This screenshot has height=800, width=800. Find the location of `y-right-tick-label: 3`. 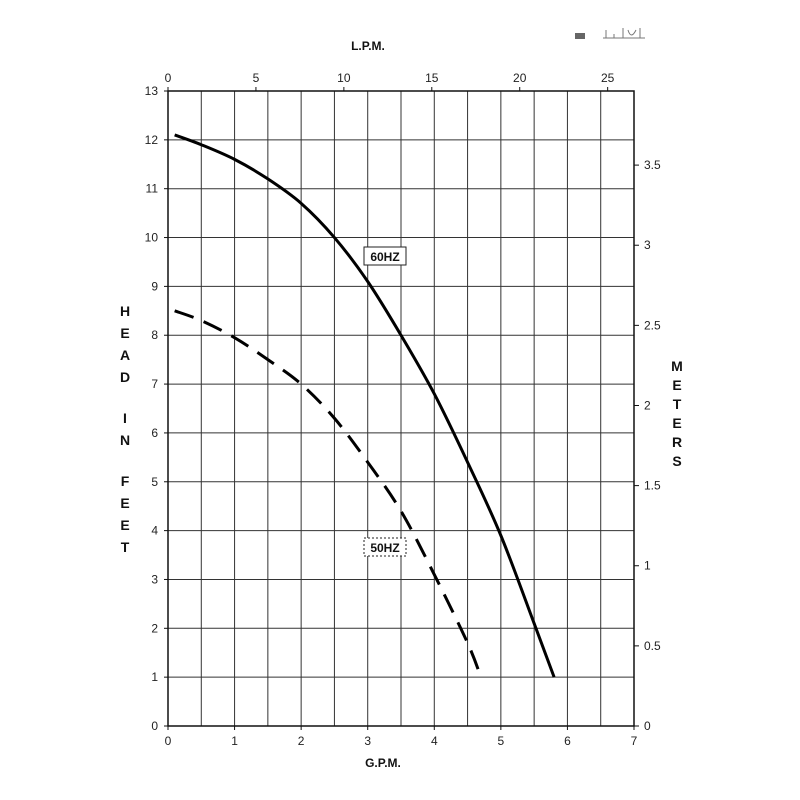

y-right-tick-label: 3 is located at coordinates (647, 245).